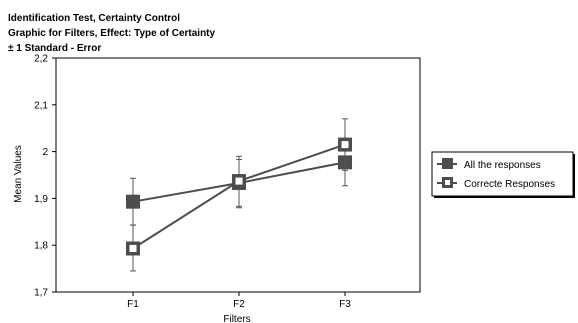 The image size is (578, 323). Describe the element at coordinates (133, 304) in the screenshot. I see `x-tick-label: F1` at that location.